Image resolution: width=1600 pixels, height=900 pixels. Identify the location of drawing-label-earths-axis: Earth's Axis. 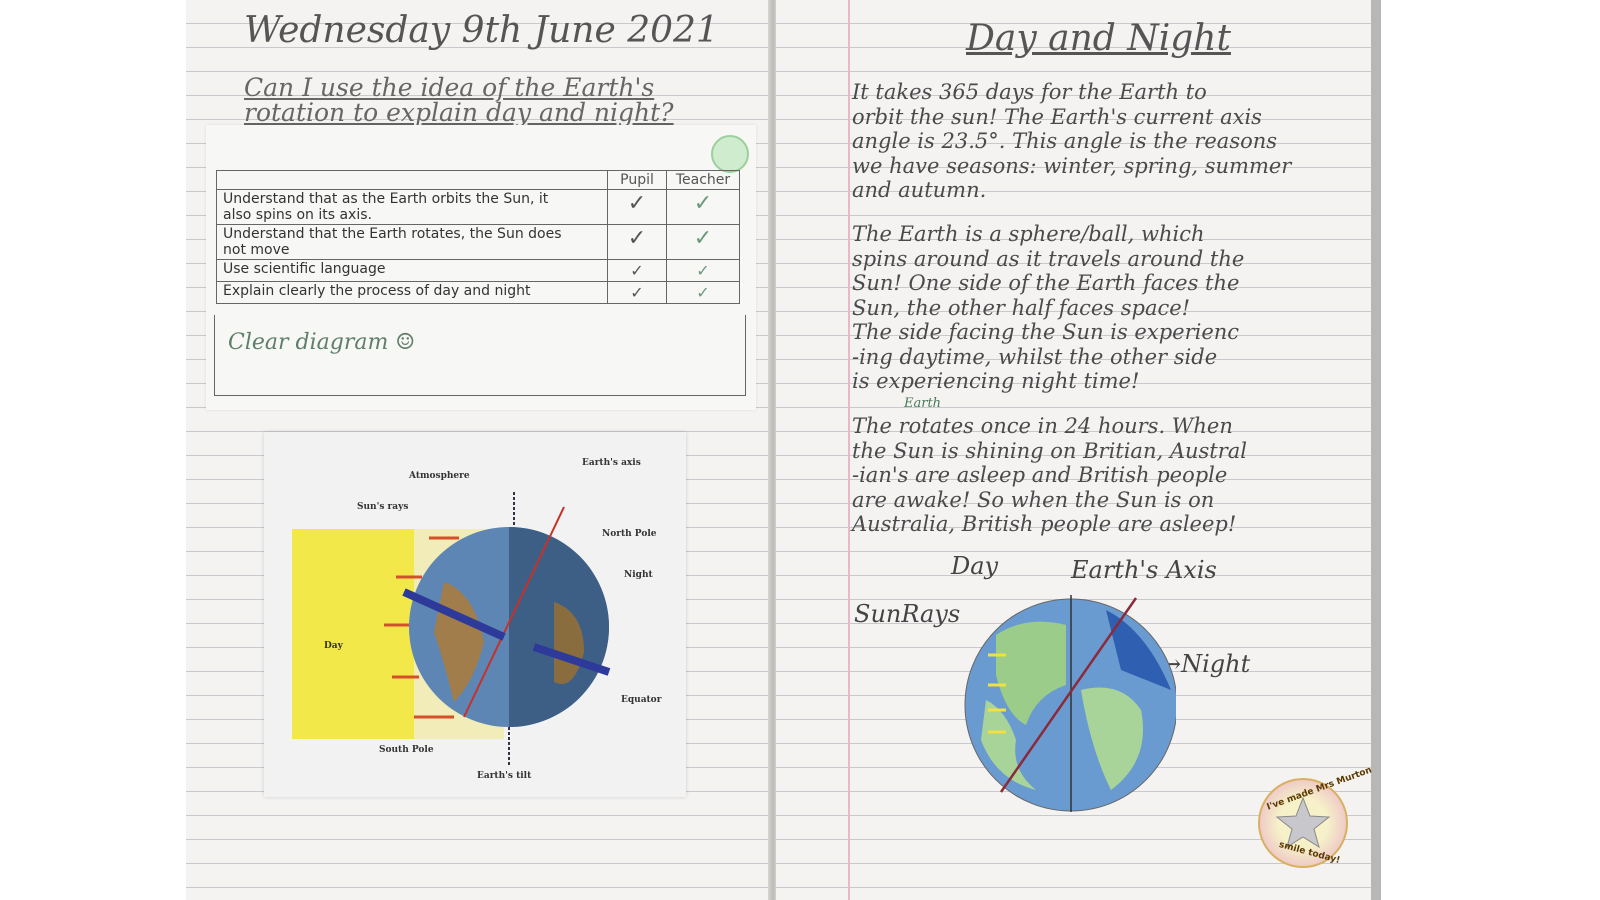
(1144, 570).